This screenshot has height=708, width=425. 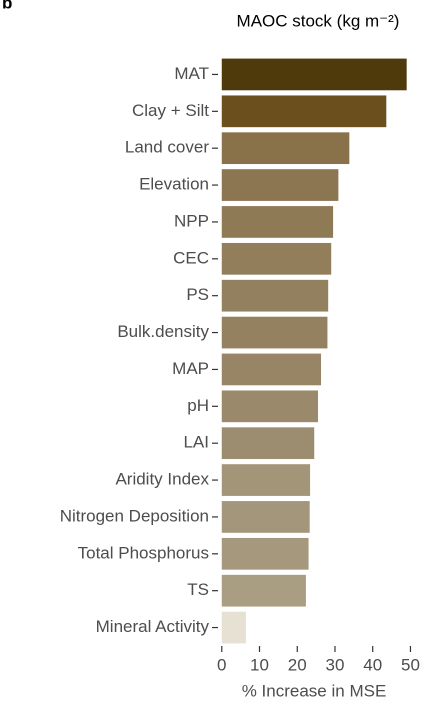 What do you see at coordinates (314, 690) in the screenshot?
I see `x-axis-label: % Increase in MSE` at bounding box center [314, 690].